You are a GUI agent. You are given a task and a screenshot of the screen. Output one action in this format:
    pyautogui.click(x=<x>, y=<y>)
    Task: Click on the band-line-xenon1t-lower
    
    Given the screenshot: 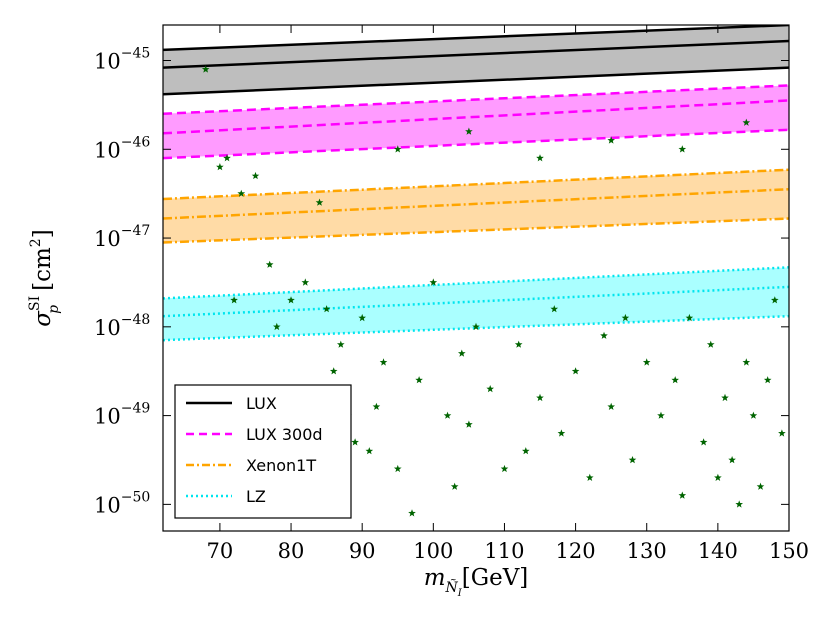 What is the action you would take?
    pyautogui.click(x=476, y=230)
    